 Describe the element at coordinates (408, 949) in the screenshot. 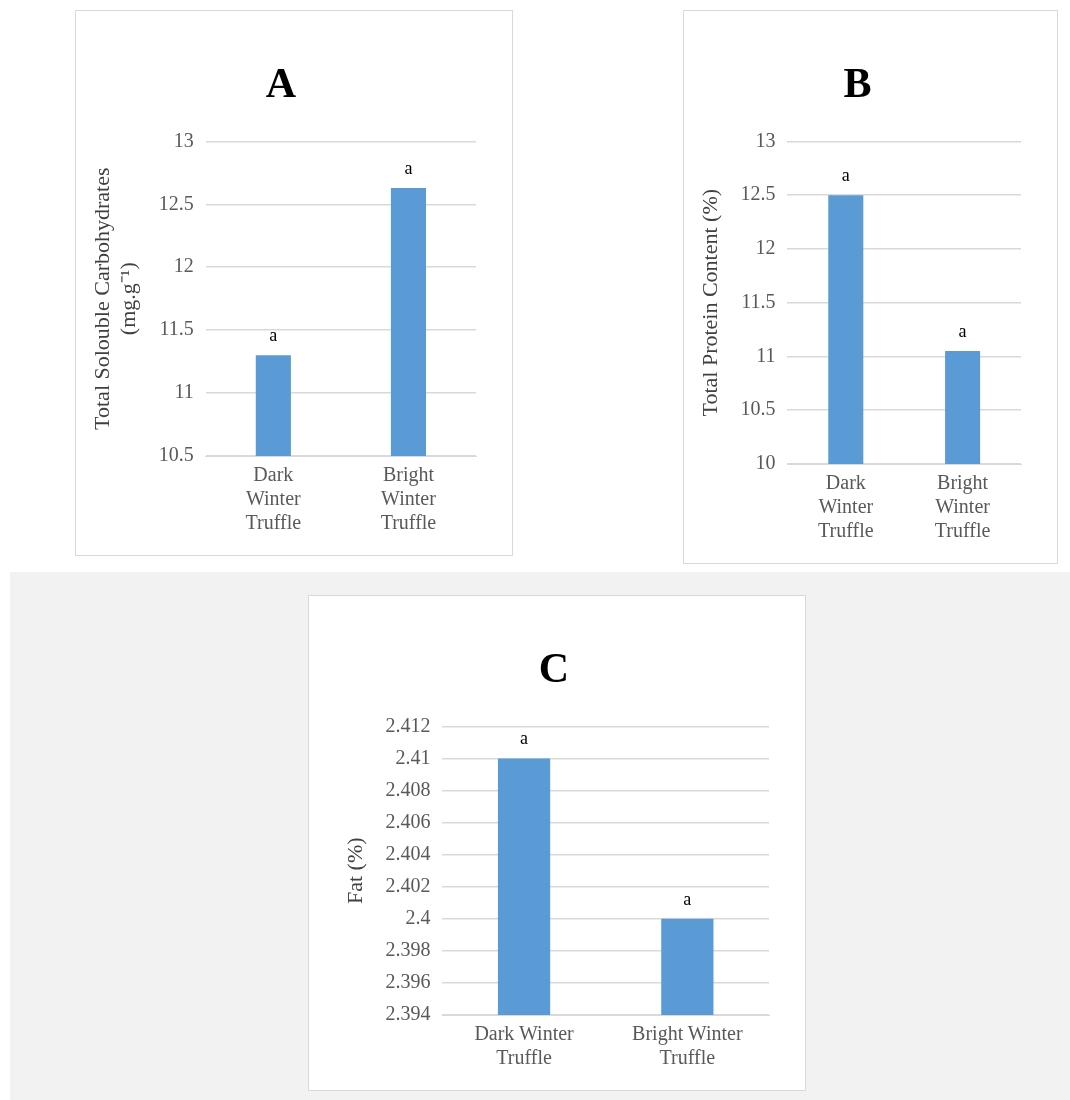

I see `y-tick-label: 2.398` at that location.